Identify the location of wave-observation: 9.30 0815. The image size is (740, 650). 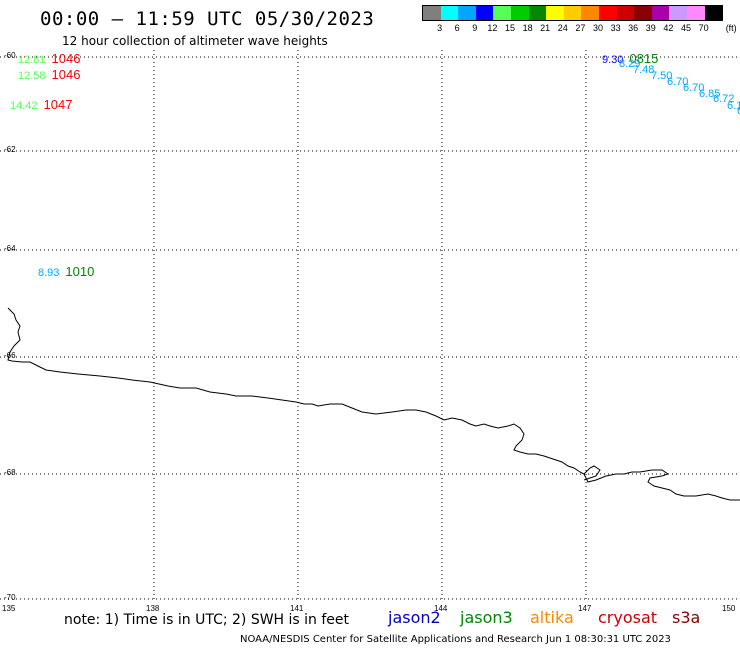
(630, 59).